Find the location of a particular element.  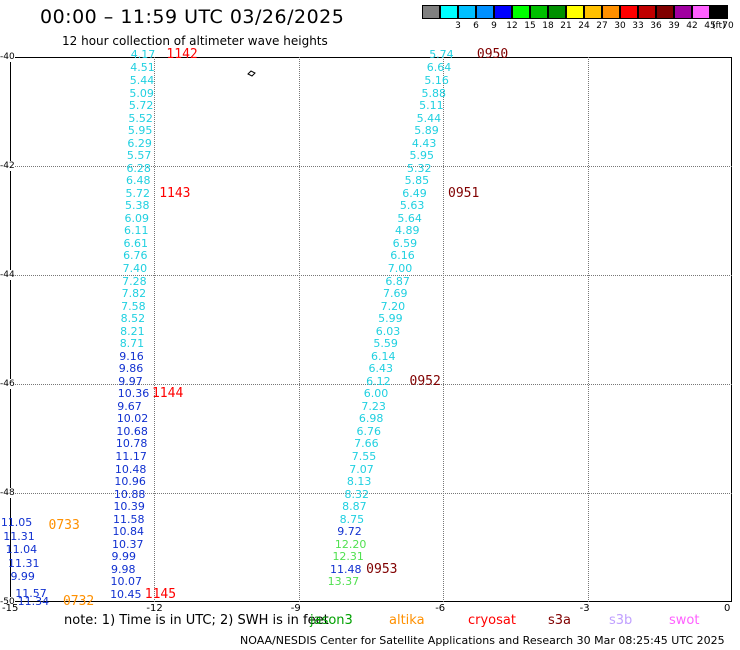

legend-unit: (ft) is located at coordinates (719, 26).